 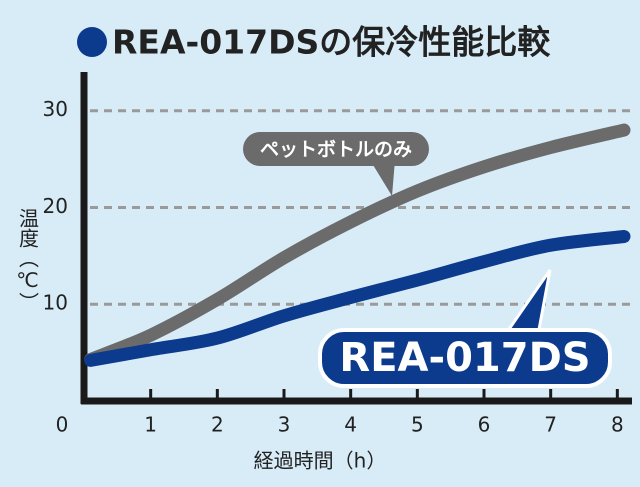 What do you see at coordinates (62, 425) in the screenshot?
I see `x-tick-label: 0` at bounding box center [62, 425].